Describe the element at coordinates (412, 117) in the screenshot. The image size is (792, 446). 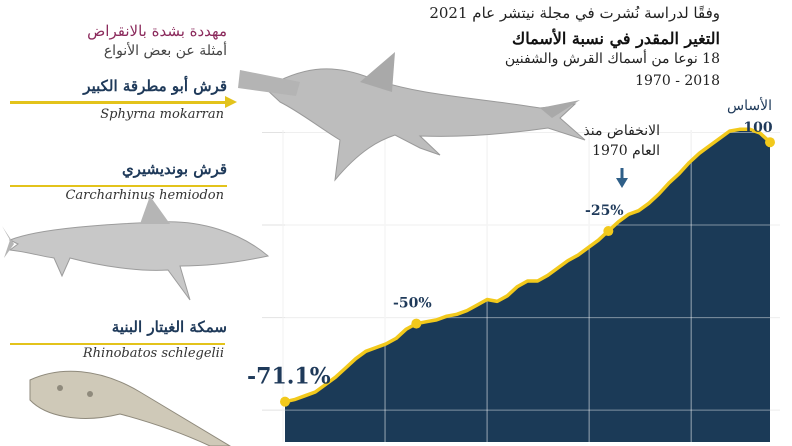
I see `hammerhead-shark-icon` at that location.